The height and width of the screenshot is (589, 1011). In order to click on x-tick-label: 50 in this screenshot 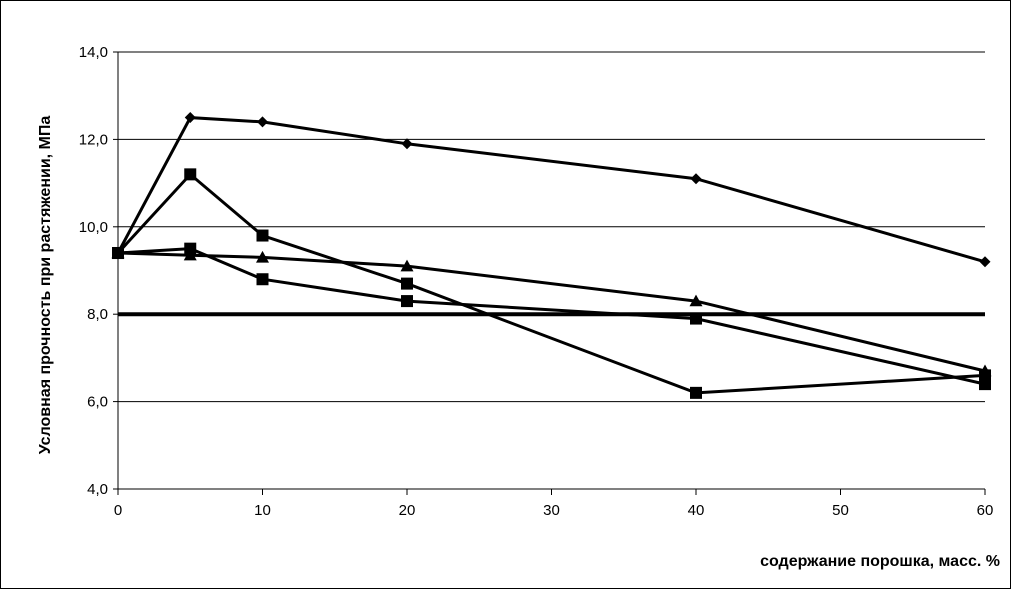, I will do `click(840, 510)`.